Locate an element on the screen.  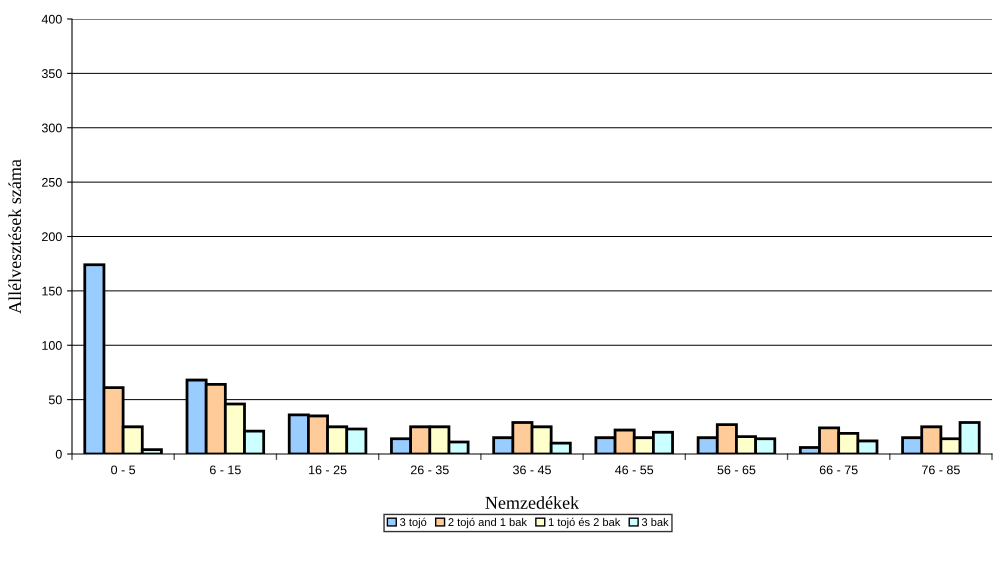
x-tick-label: 76 - 85 is located at coordinates (941, 469).